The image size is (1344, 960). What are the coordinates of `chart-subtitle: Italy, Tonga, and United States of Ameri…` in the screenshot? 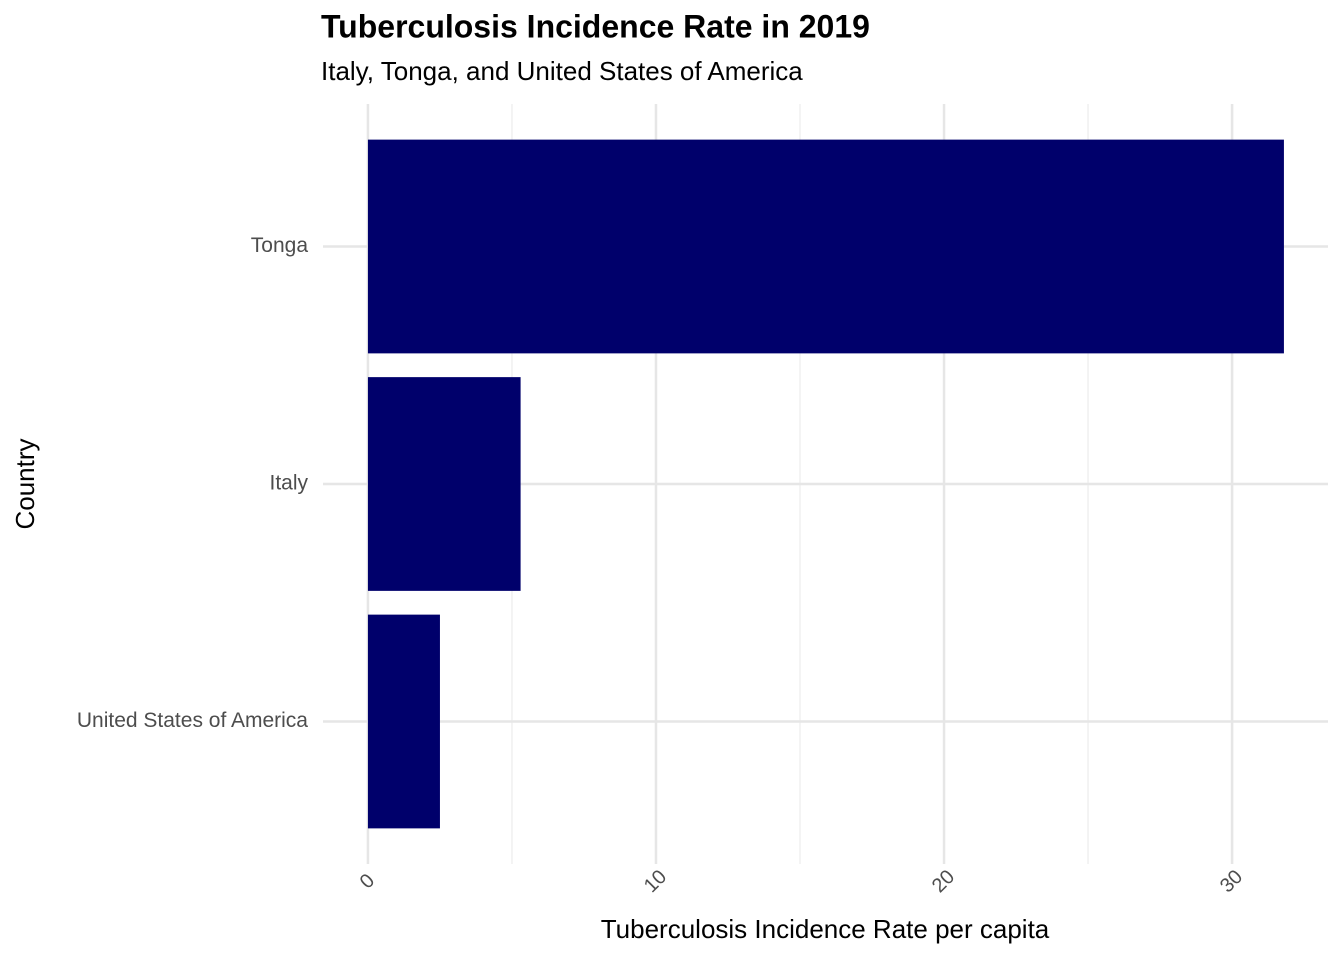 It's located at (562, 71).